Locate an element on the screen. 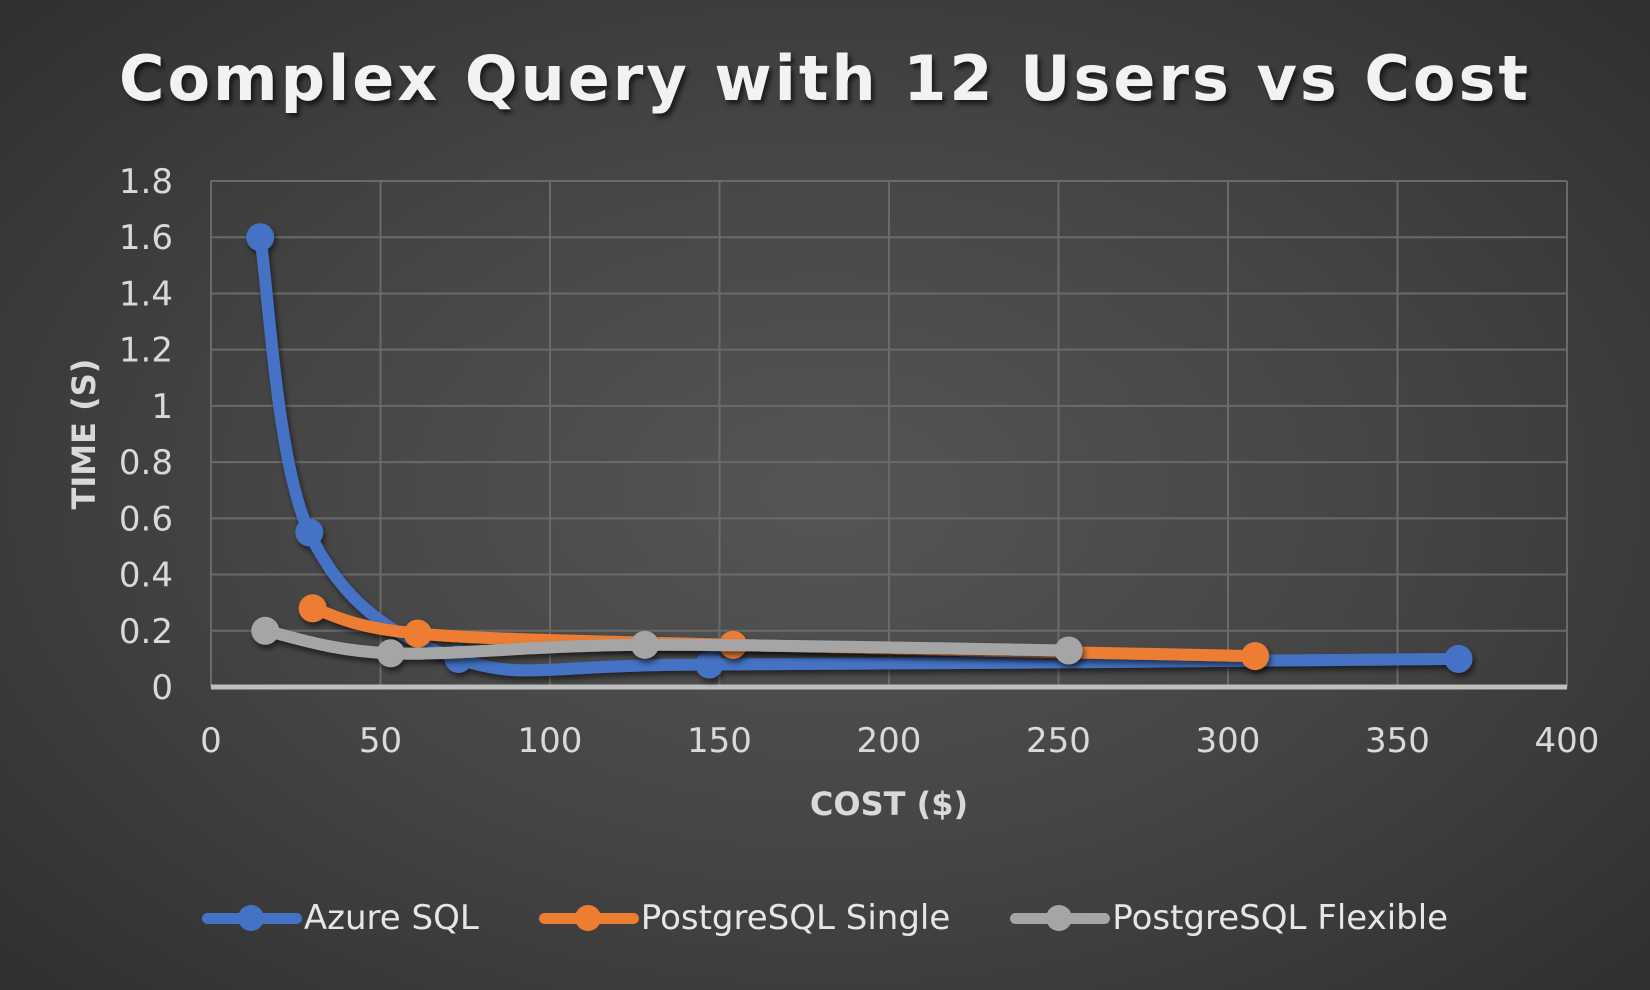 This screenshot has height=990, width=1650. x-tick-label: 300 is located at coordinates (1228, 741).